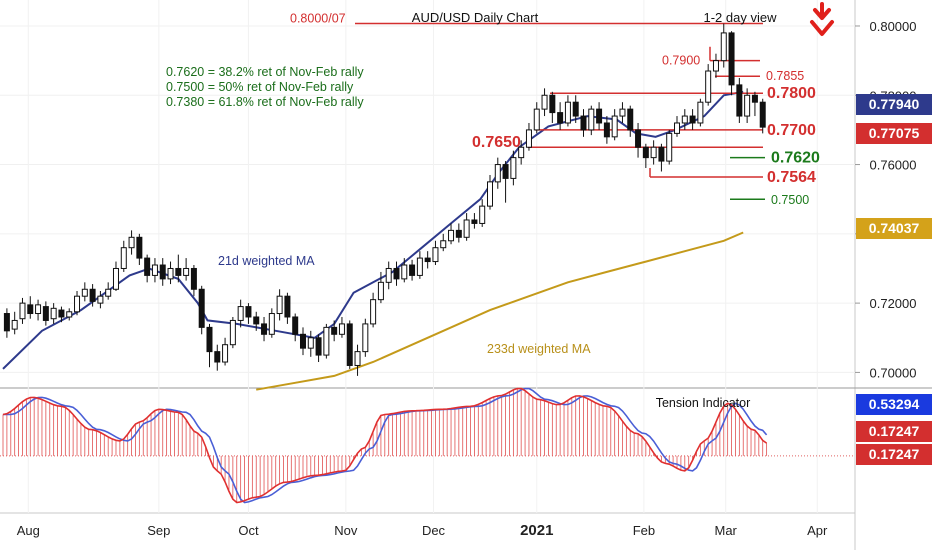 The width and height of the screenshot is (932, 550). Describe the element at coordinates (795, 158) in the screenshot. I see `level-label: 0.7620` at that location.